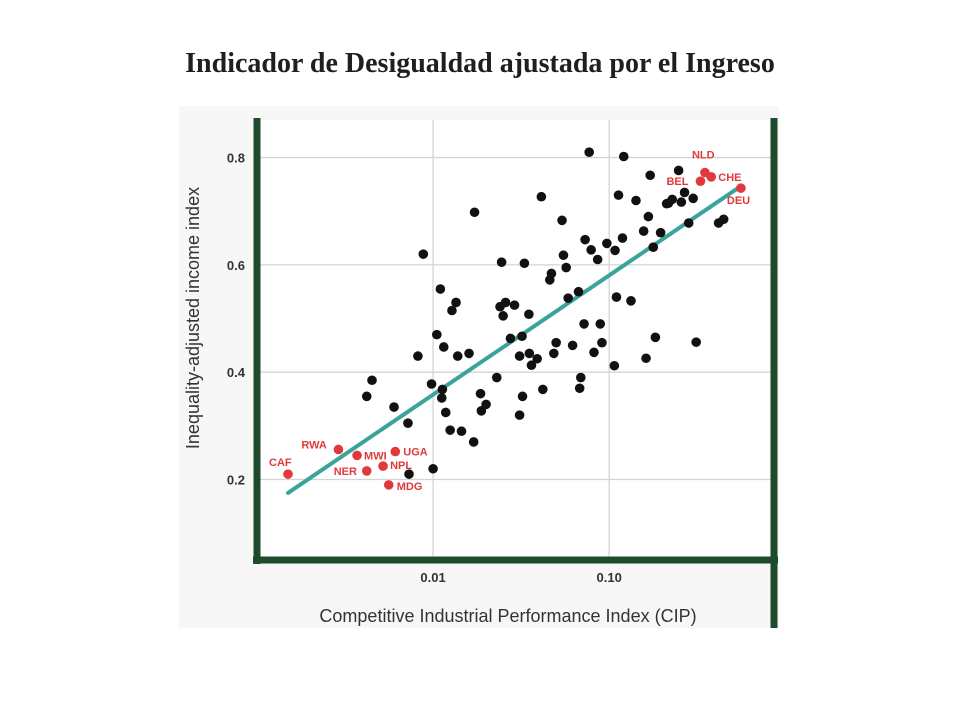  I want to click on country-label: NPL, so click(401, 466).